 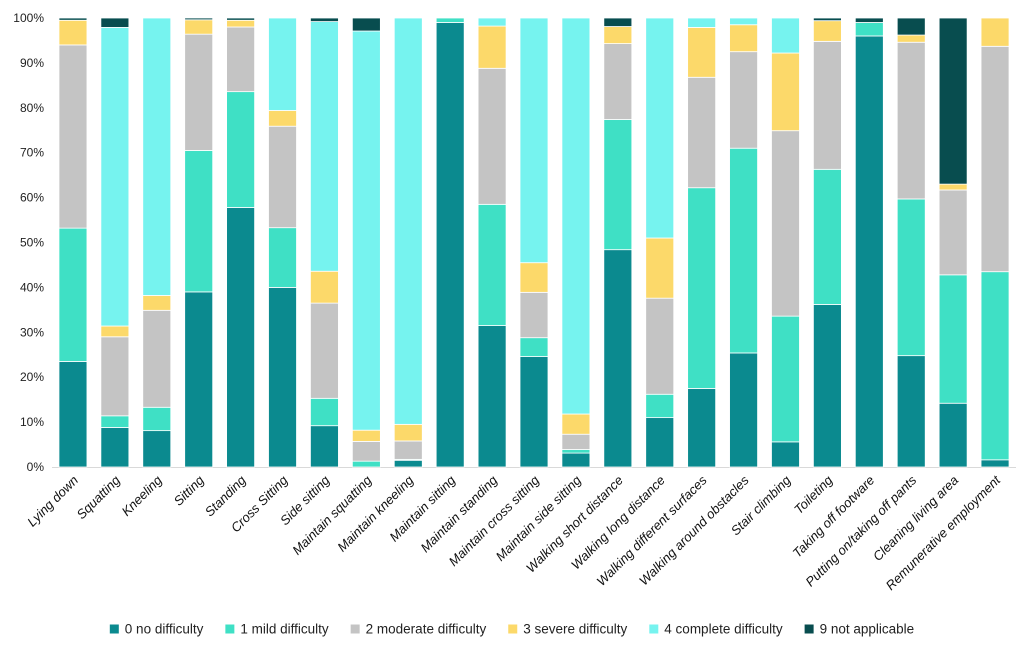 What do you see at coordinates (32, 243) in the screenshot?
I see `y-tick-label: 50%` at bounding box center [32, 243].